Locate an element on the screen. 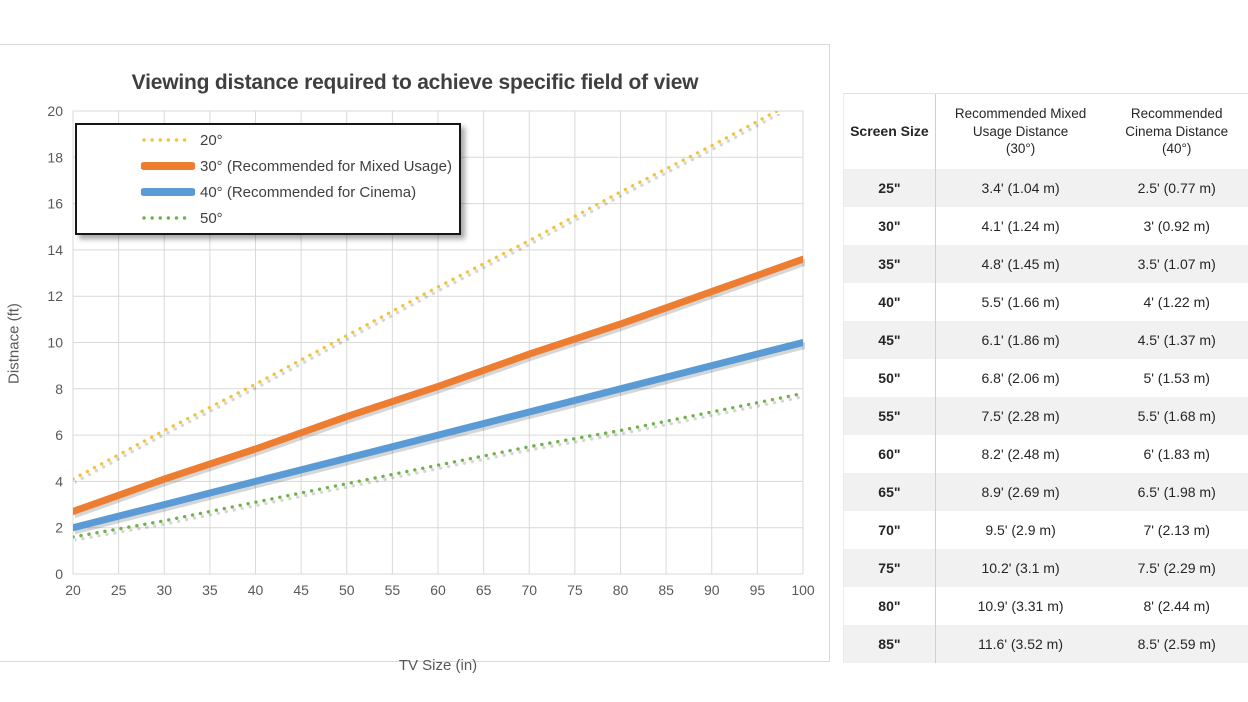 The image size is (1248, 702). cinema-distance-cell: 4.5' (1.37 m) is located at coordinates (1176, 339).